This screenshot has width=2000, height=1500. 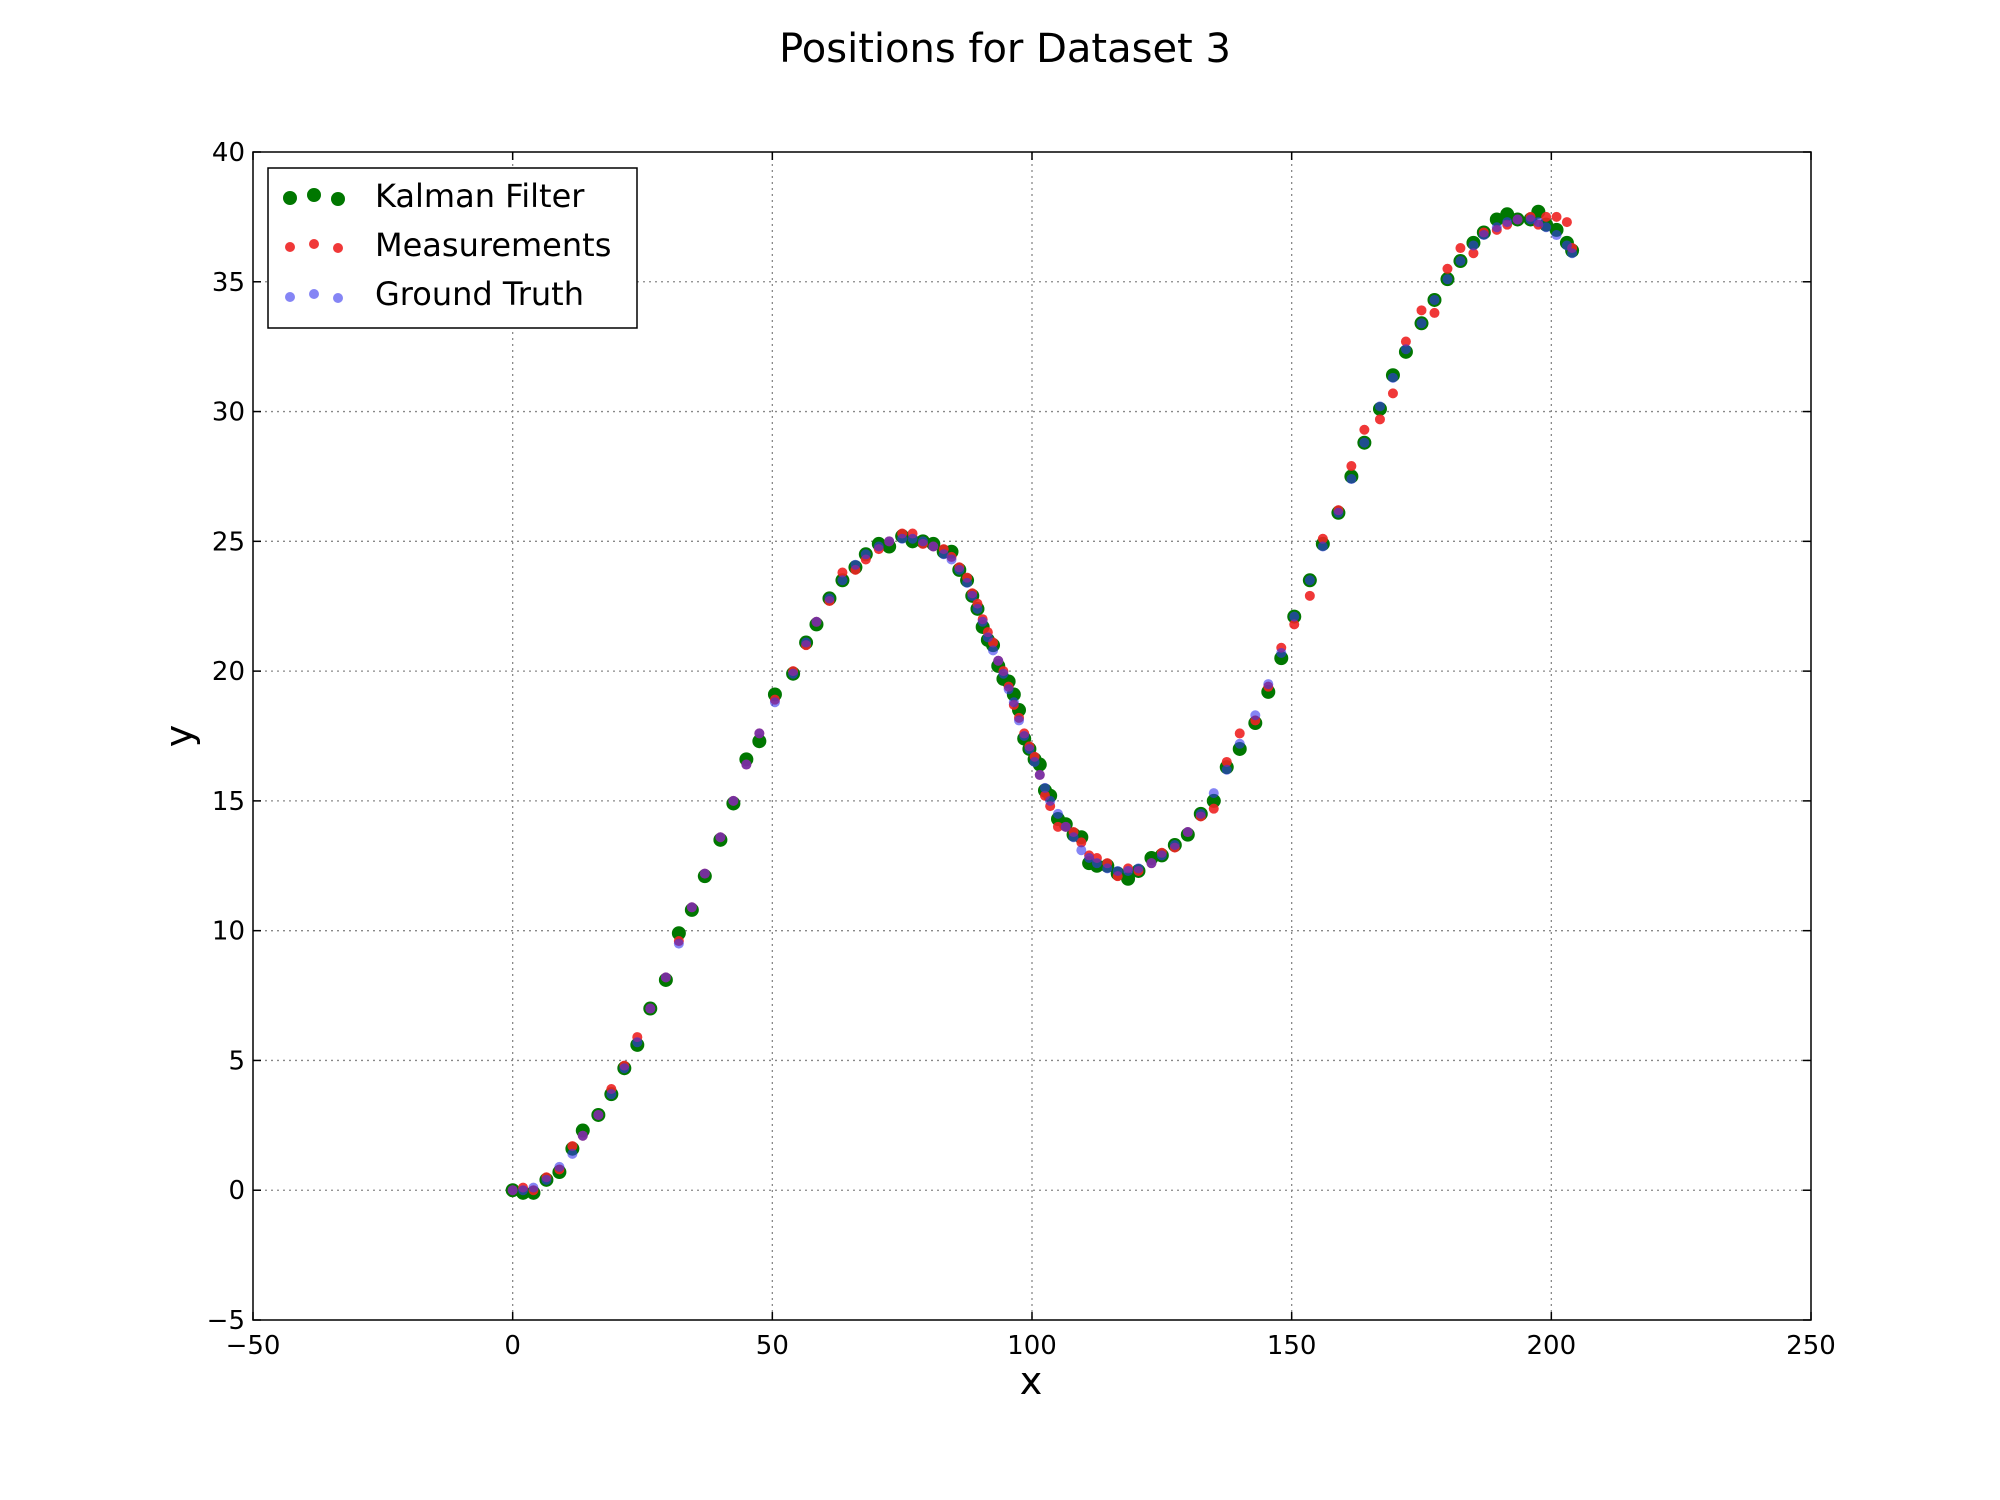 What do you see at coordinates (236, 1191) in the screenshot?
I see `y-tick-label: 0` at bounding box center [236, 1191].